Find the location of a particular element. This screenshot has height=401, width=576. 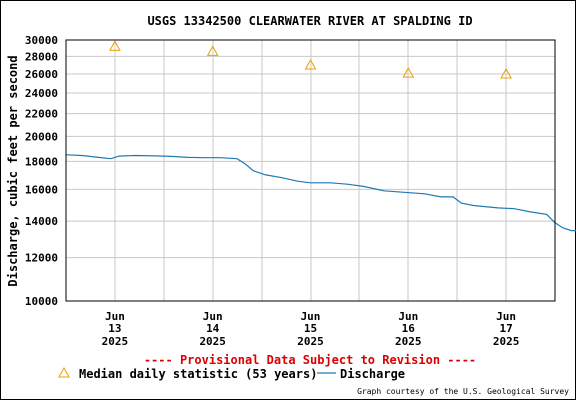

y-tick-label: 20000 is located at coordinates (41, 136).